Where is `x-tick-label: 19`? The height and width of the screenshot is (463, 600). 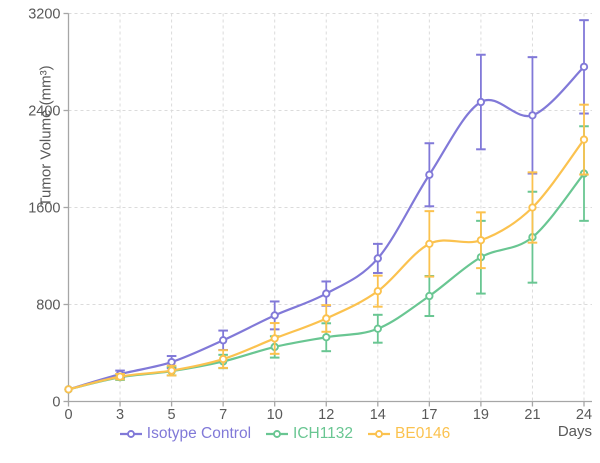
x-tick-label: 19 is located at coordinates (481, 415).